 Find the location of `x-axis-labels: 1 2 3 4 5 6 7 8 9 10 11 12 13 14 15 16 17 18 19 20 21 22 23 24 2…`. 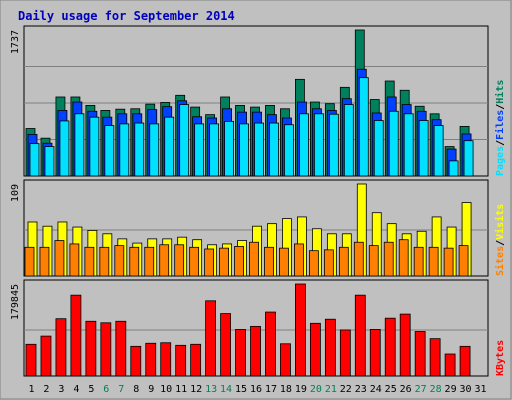

x-axis-labels: 1 2 3 4 5 6 7 8 9 10 11 12 13 14 15 16 17 18 19 20 21 22 23 24 2… is located at coordinates (257, 389).